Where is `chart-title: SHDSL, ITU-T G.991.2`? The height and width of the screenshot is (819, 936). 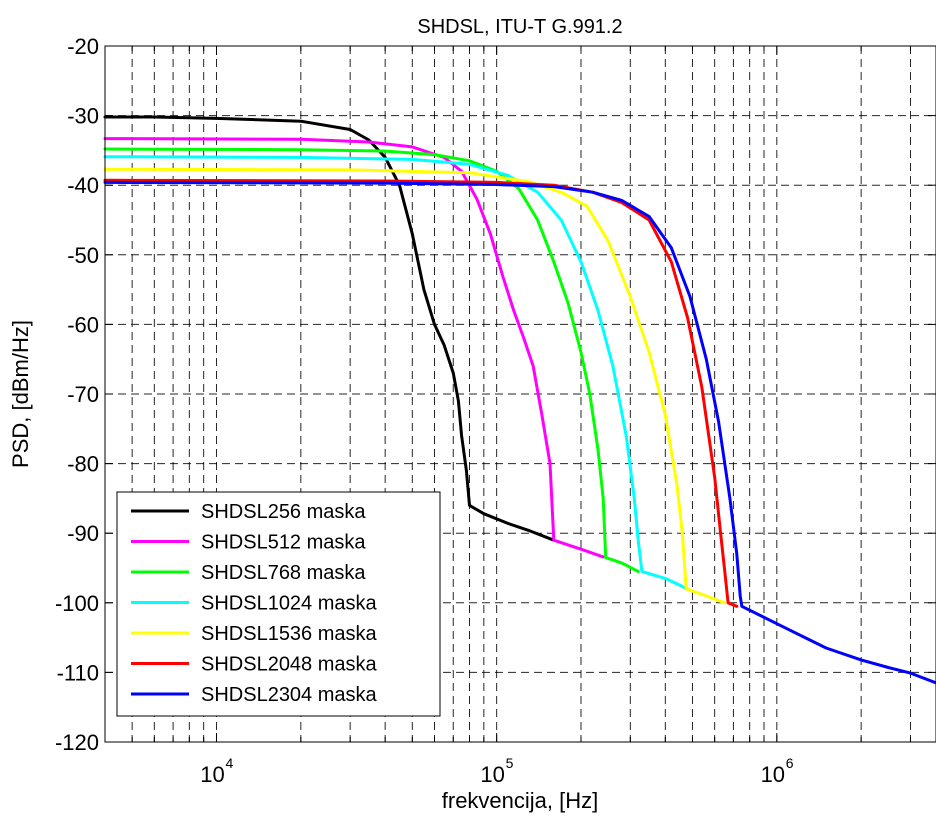 chart-title: SHDSL, ITU-T G.991.2 is located at coordinates (519, 27).